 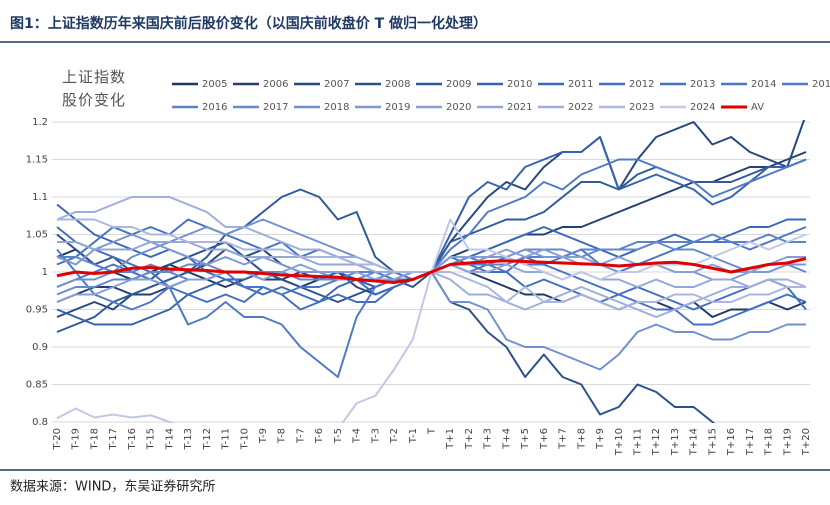 What do you see at coordinates (519, 84) in the screenshot?
I see `legend-label: 2010` at bounding box center [519, 84].